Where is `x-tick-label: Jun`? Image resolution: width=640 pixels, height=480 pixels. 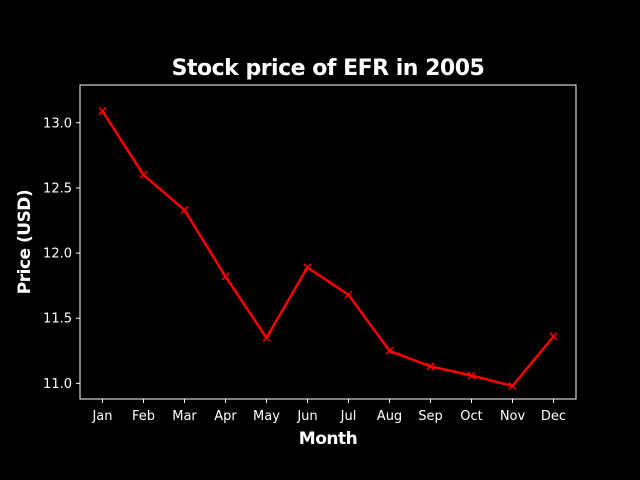 x-tick-label: Jun is located at coordinates (306, 416).